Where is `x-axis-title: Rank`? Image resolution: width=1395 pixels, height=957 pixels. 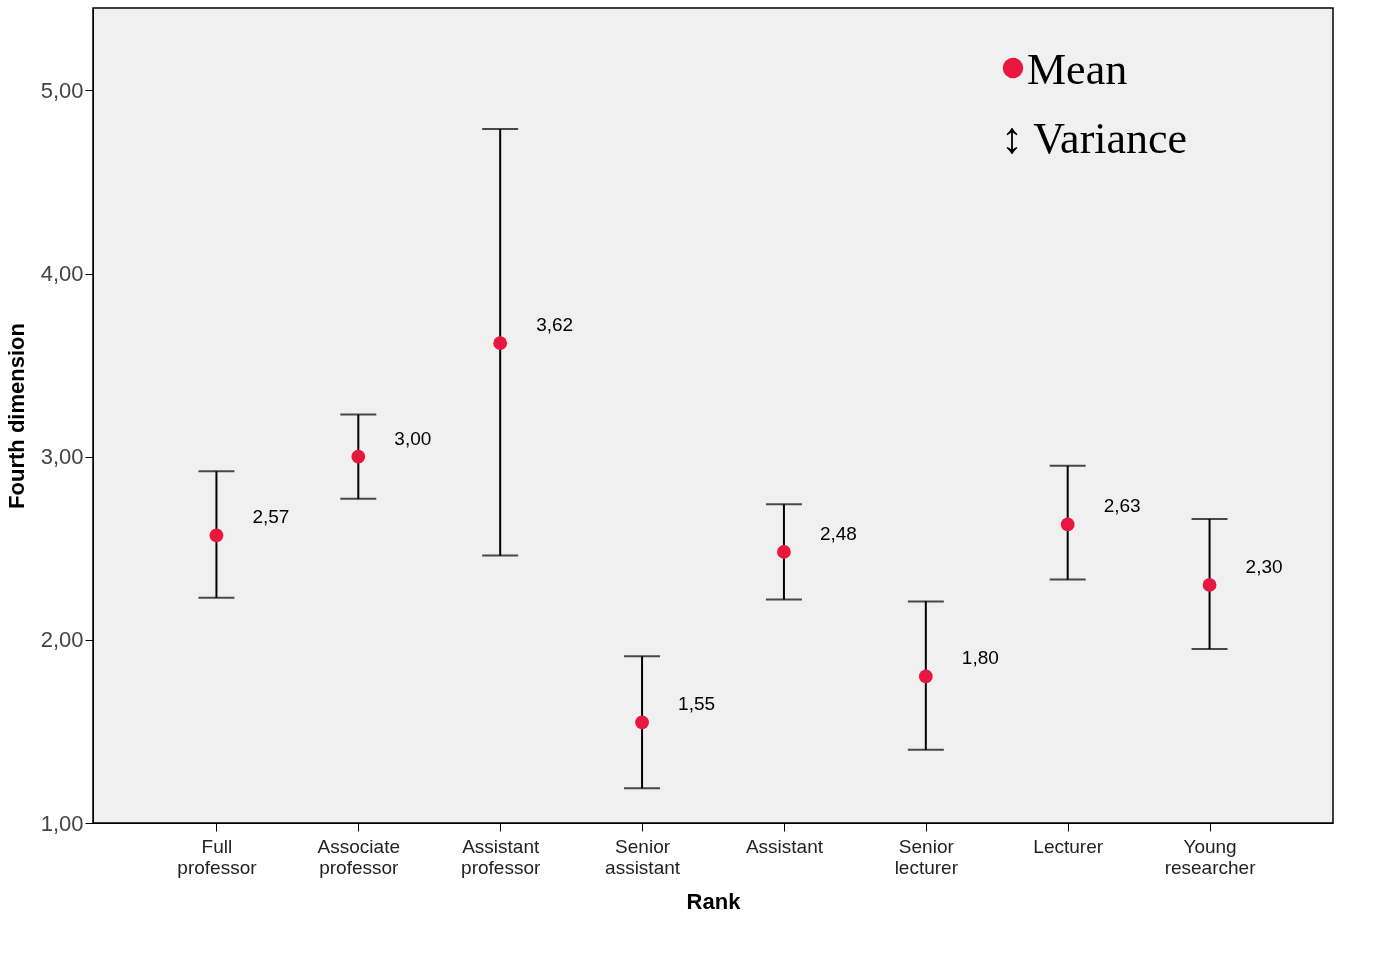
x-axis-title: Rank is located at coordinates (714, 901).